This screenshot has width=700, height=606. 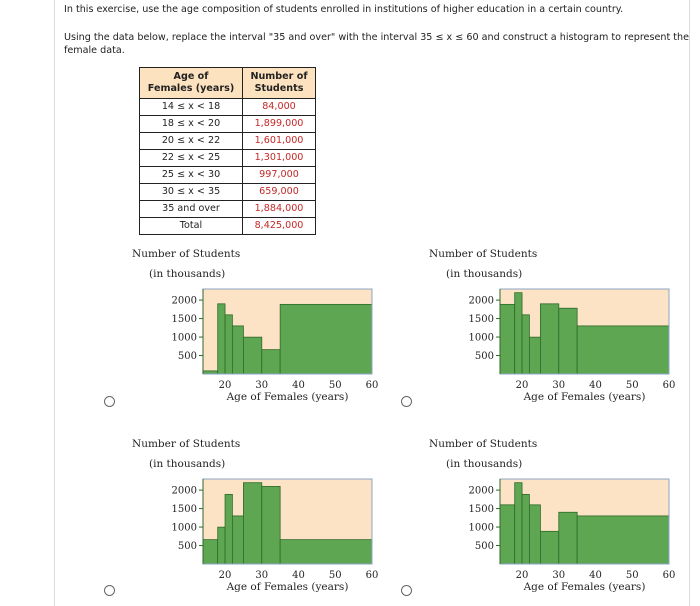 I want to click on header-students: Number of Students, so click(x=279, y=83).